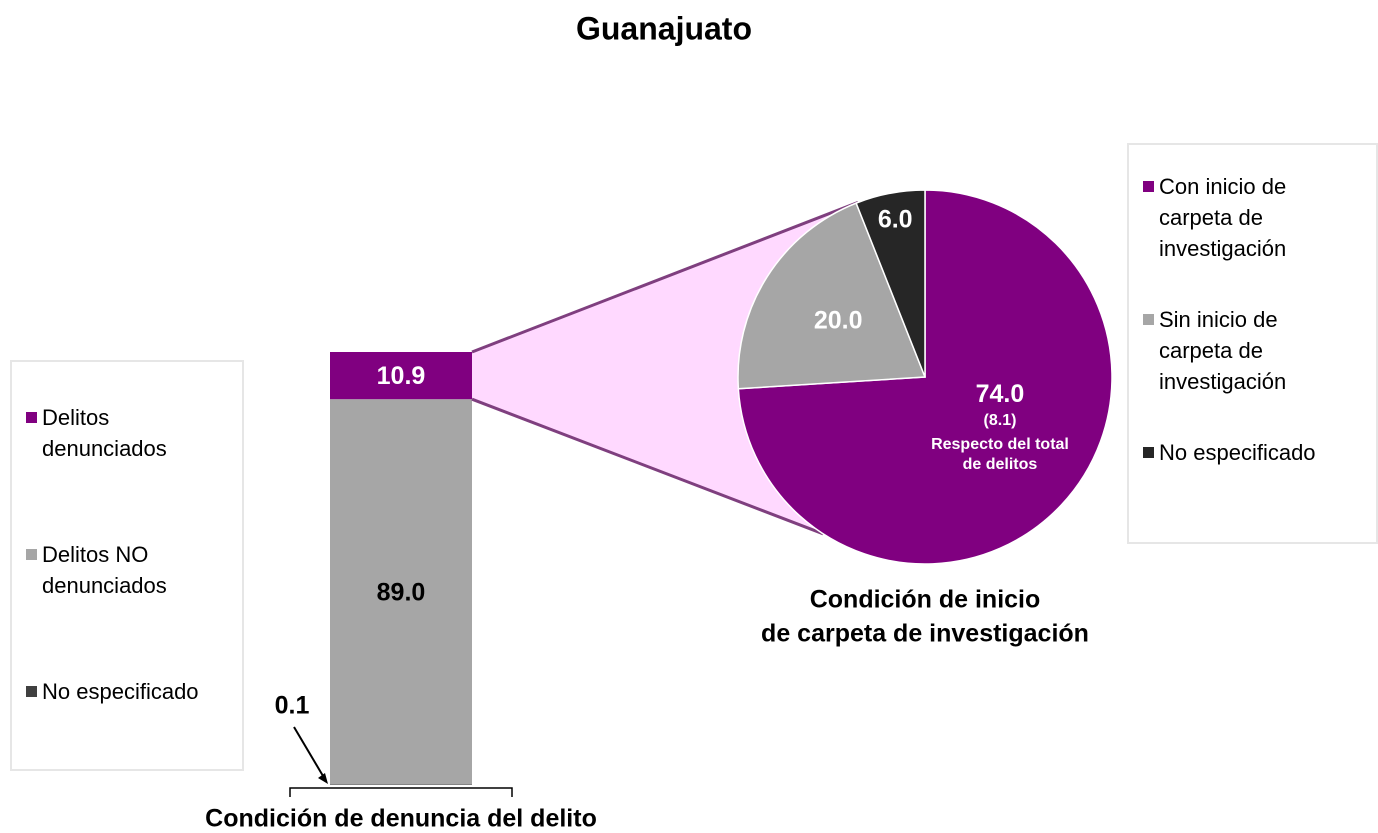 Image resolution: width=1378 pixels, height=833 pixels. I want to click on legend-entry: Sin inicio de carpeta de investigación, so click(1238, 350).